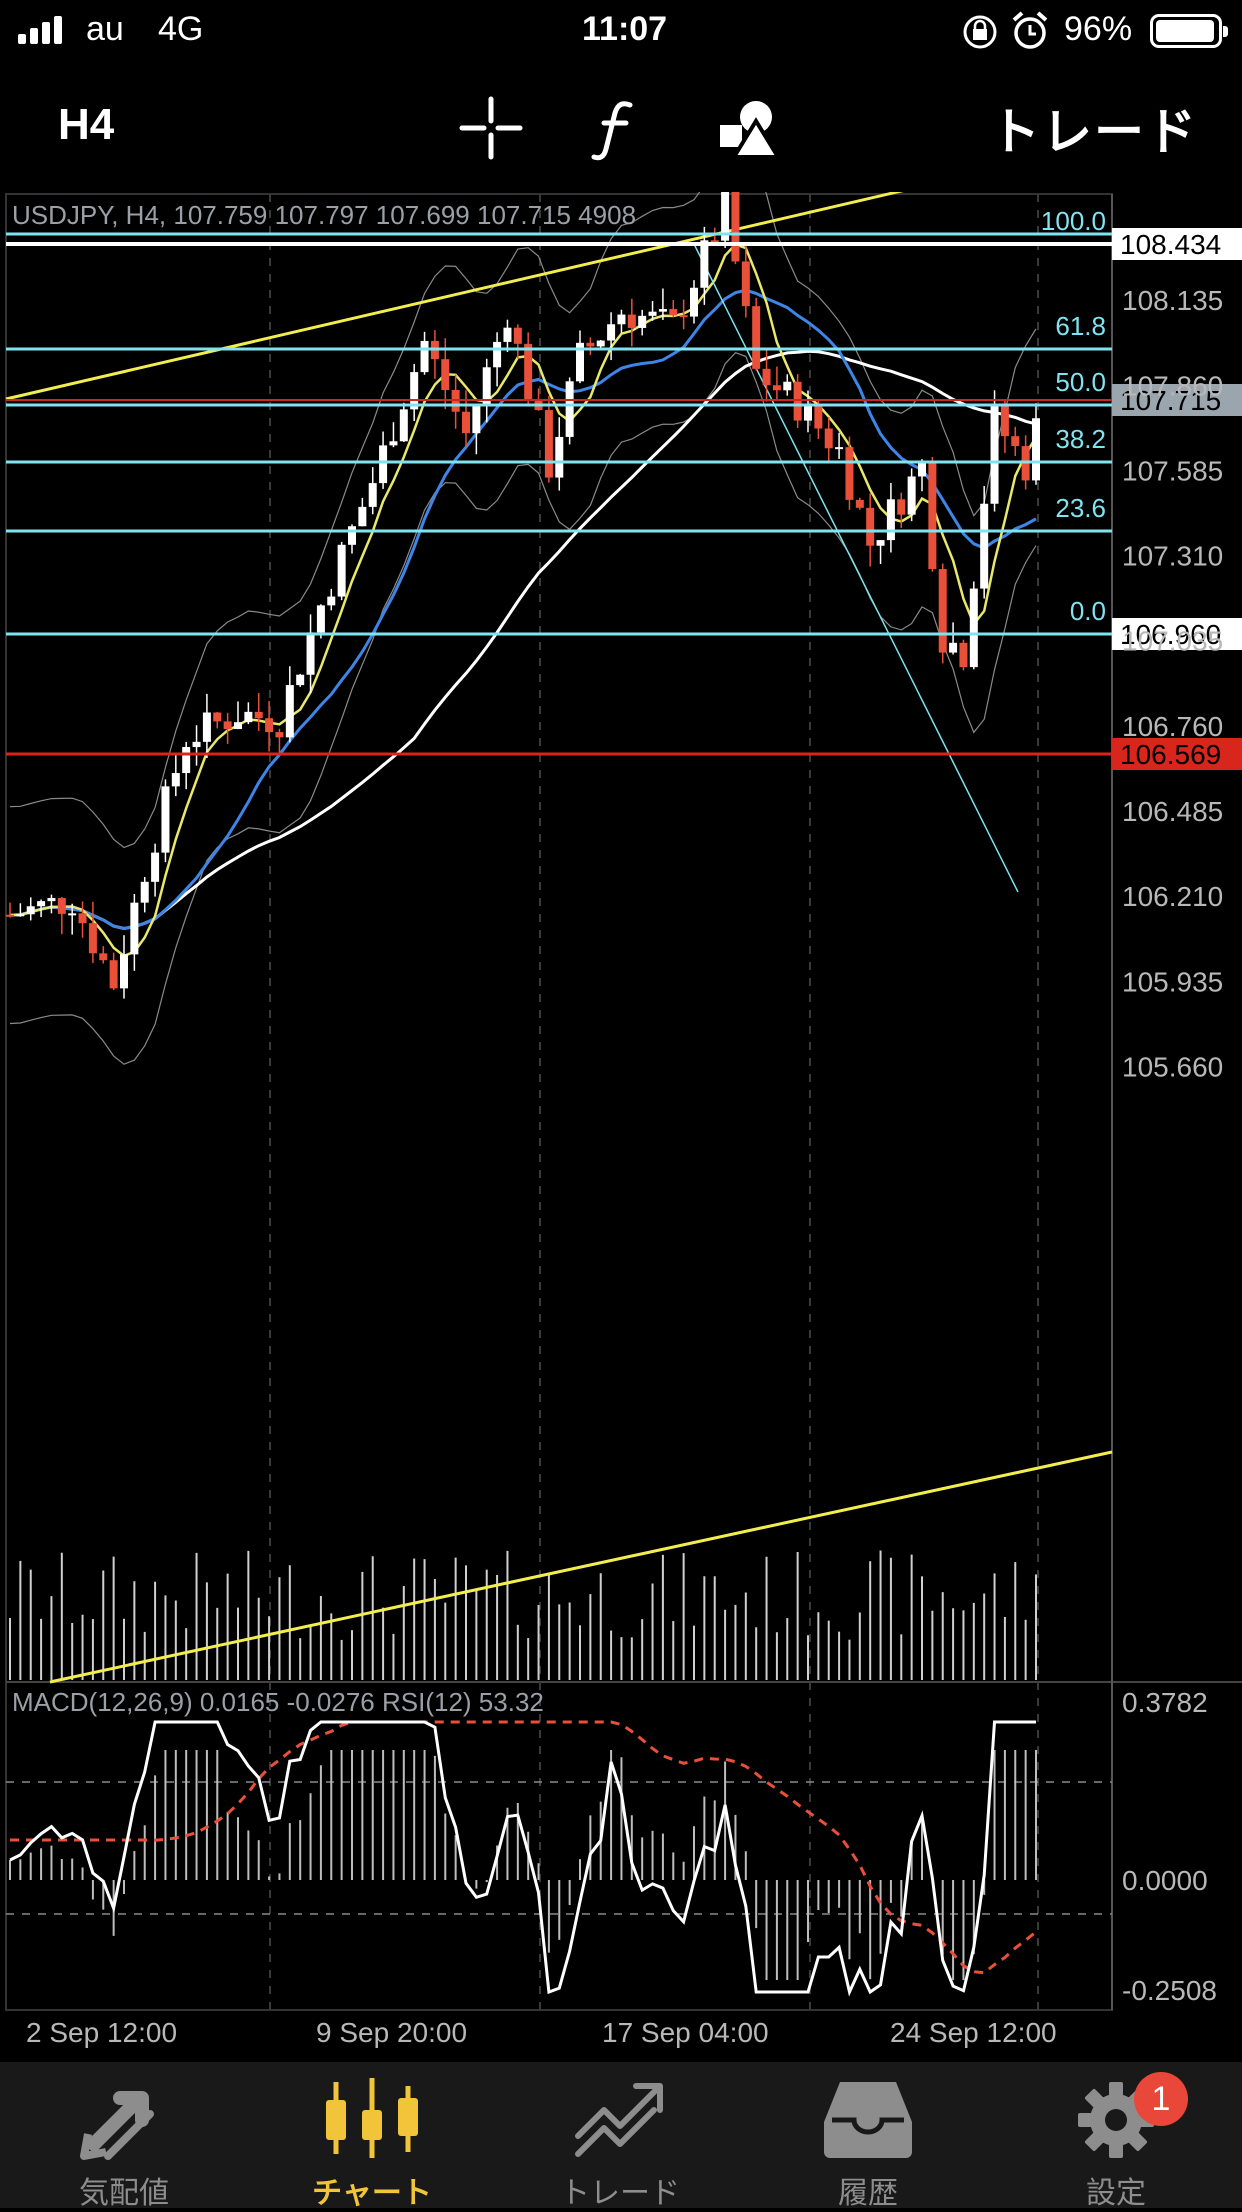  What do you see at coordinates (491, 128) in the screenshot?
I see `crosshair-icon` at bounding box center [491, 128].